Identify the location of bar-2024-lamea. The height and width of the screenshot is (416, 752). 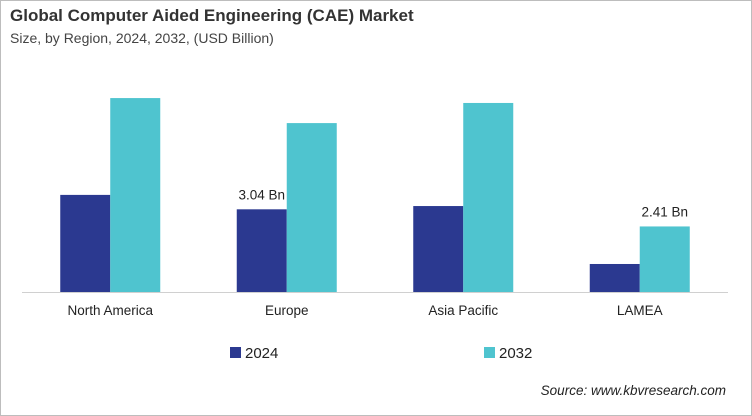
(614, 277).